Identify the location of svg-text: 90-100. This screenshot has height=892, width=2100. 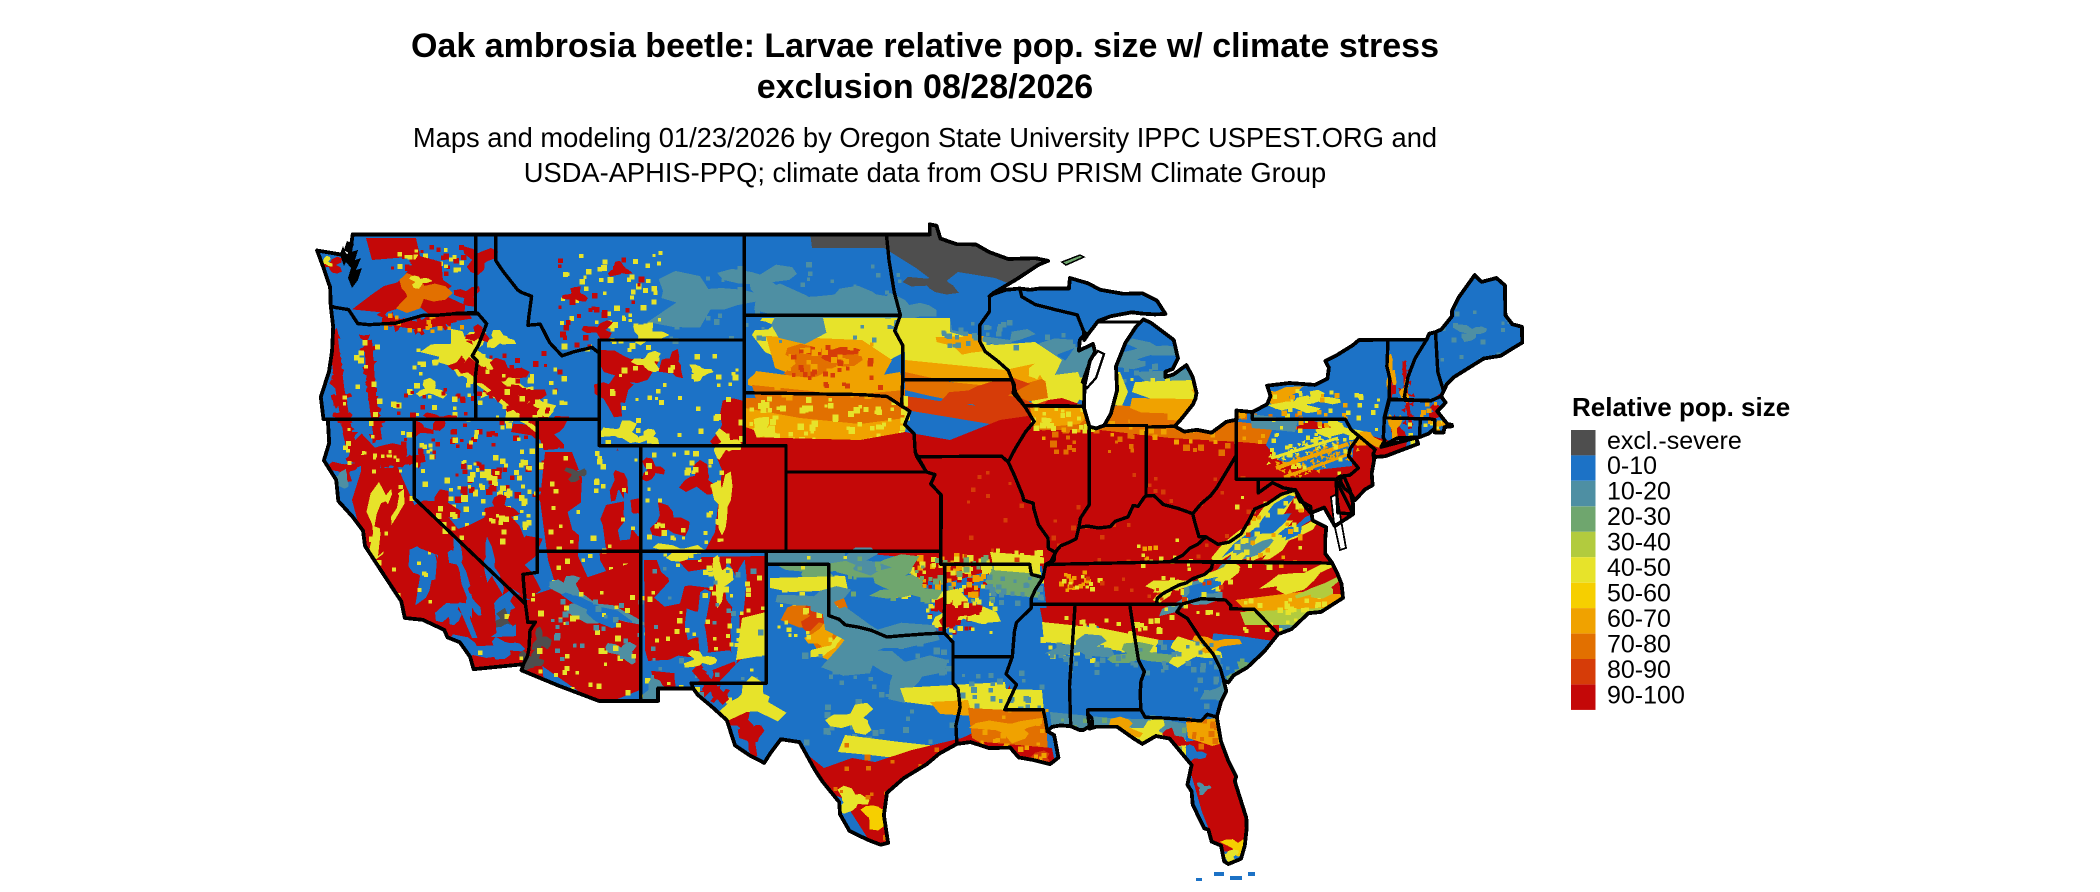
(1646, 695).